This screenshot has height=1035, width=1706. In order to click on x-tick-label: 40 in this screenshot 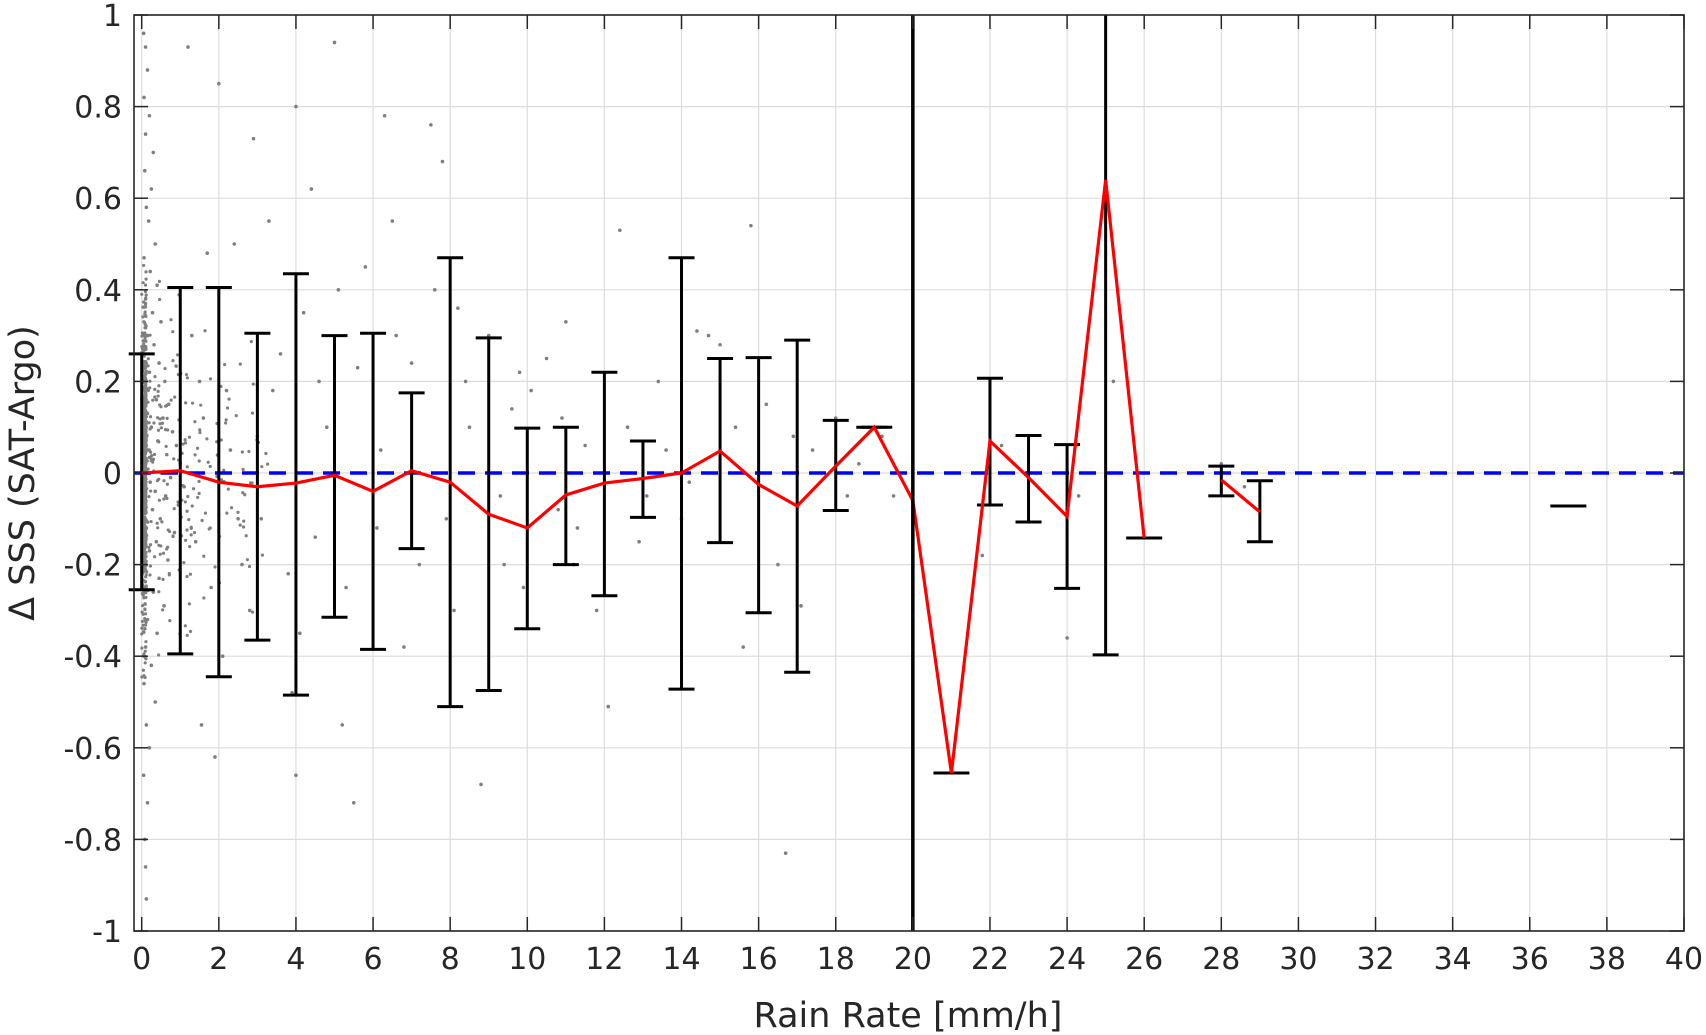, I will do `click(1684, 959)`.